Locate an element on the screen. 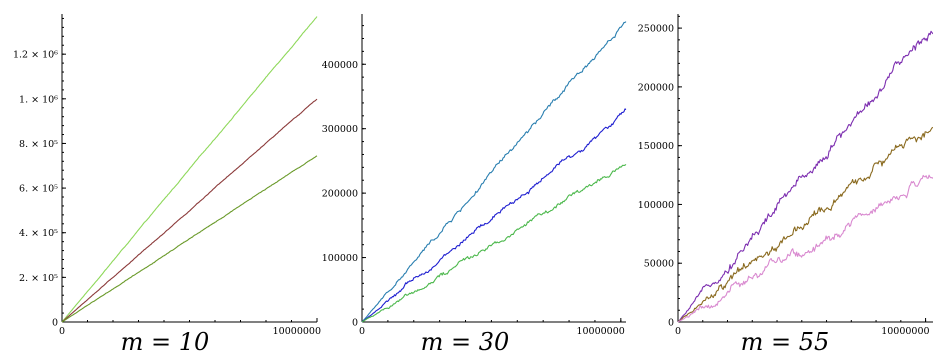  y-tick-label: 250000 is located at coordinates (656, 29).